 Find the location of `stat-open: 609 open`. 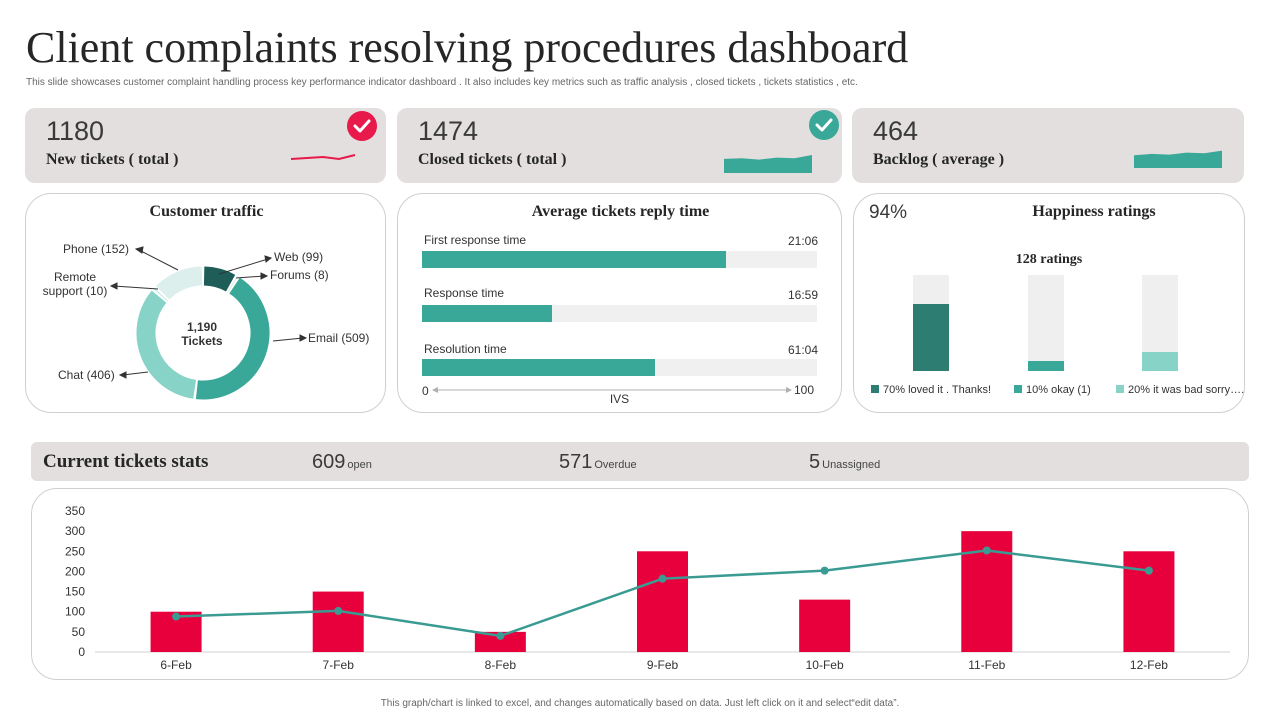

stat-open: 609 open is located at coordinates (342, 462).